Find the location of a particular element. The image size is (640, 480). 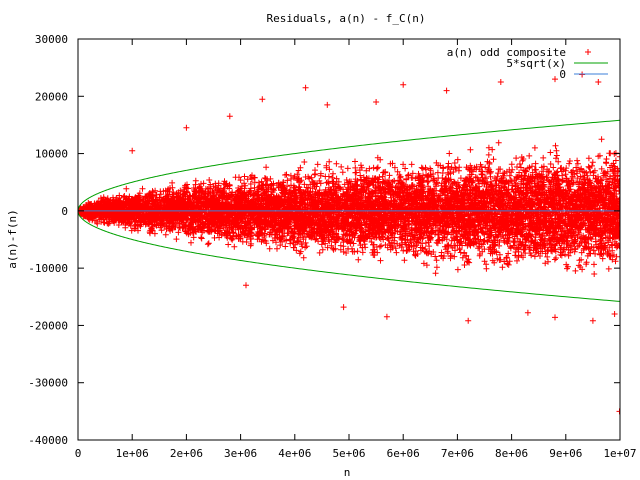

x-tick-label: 6e+06 is located at coordinates (403, 453).